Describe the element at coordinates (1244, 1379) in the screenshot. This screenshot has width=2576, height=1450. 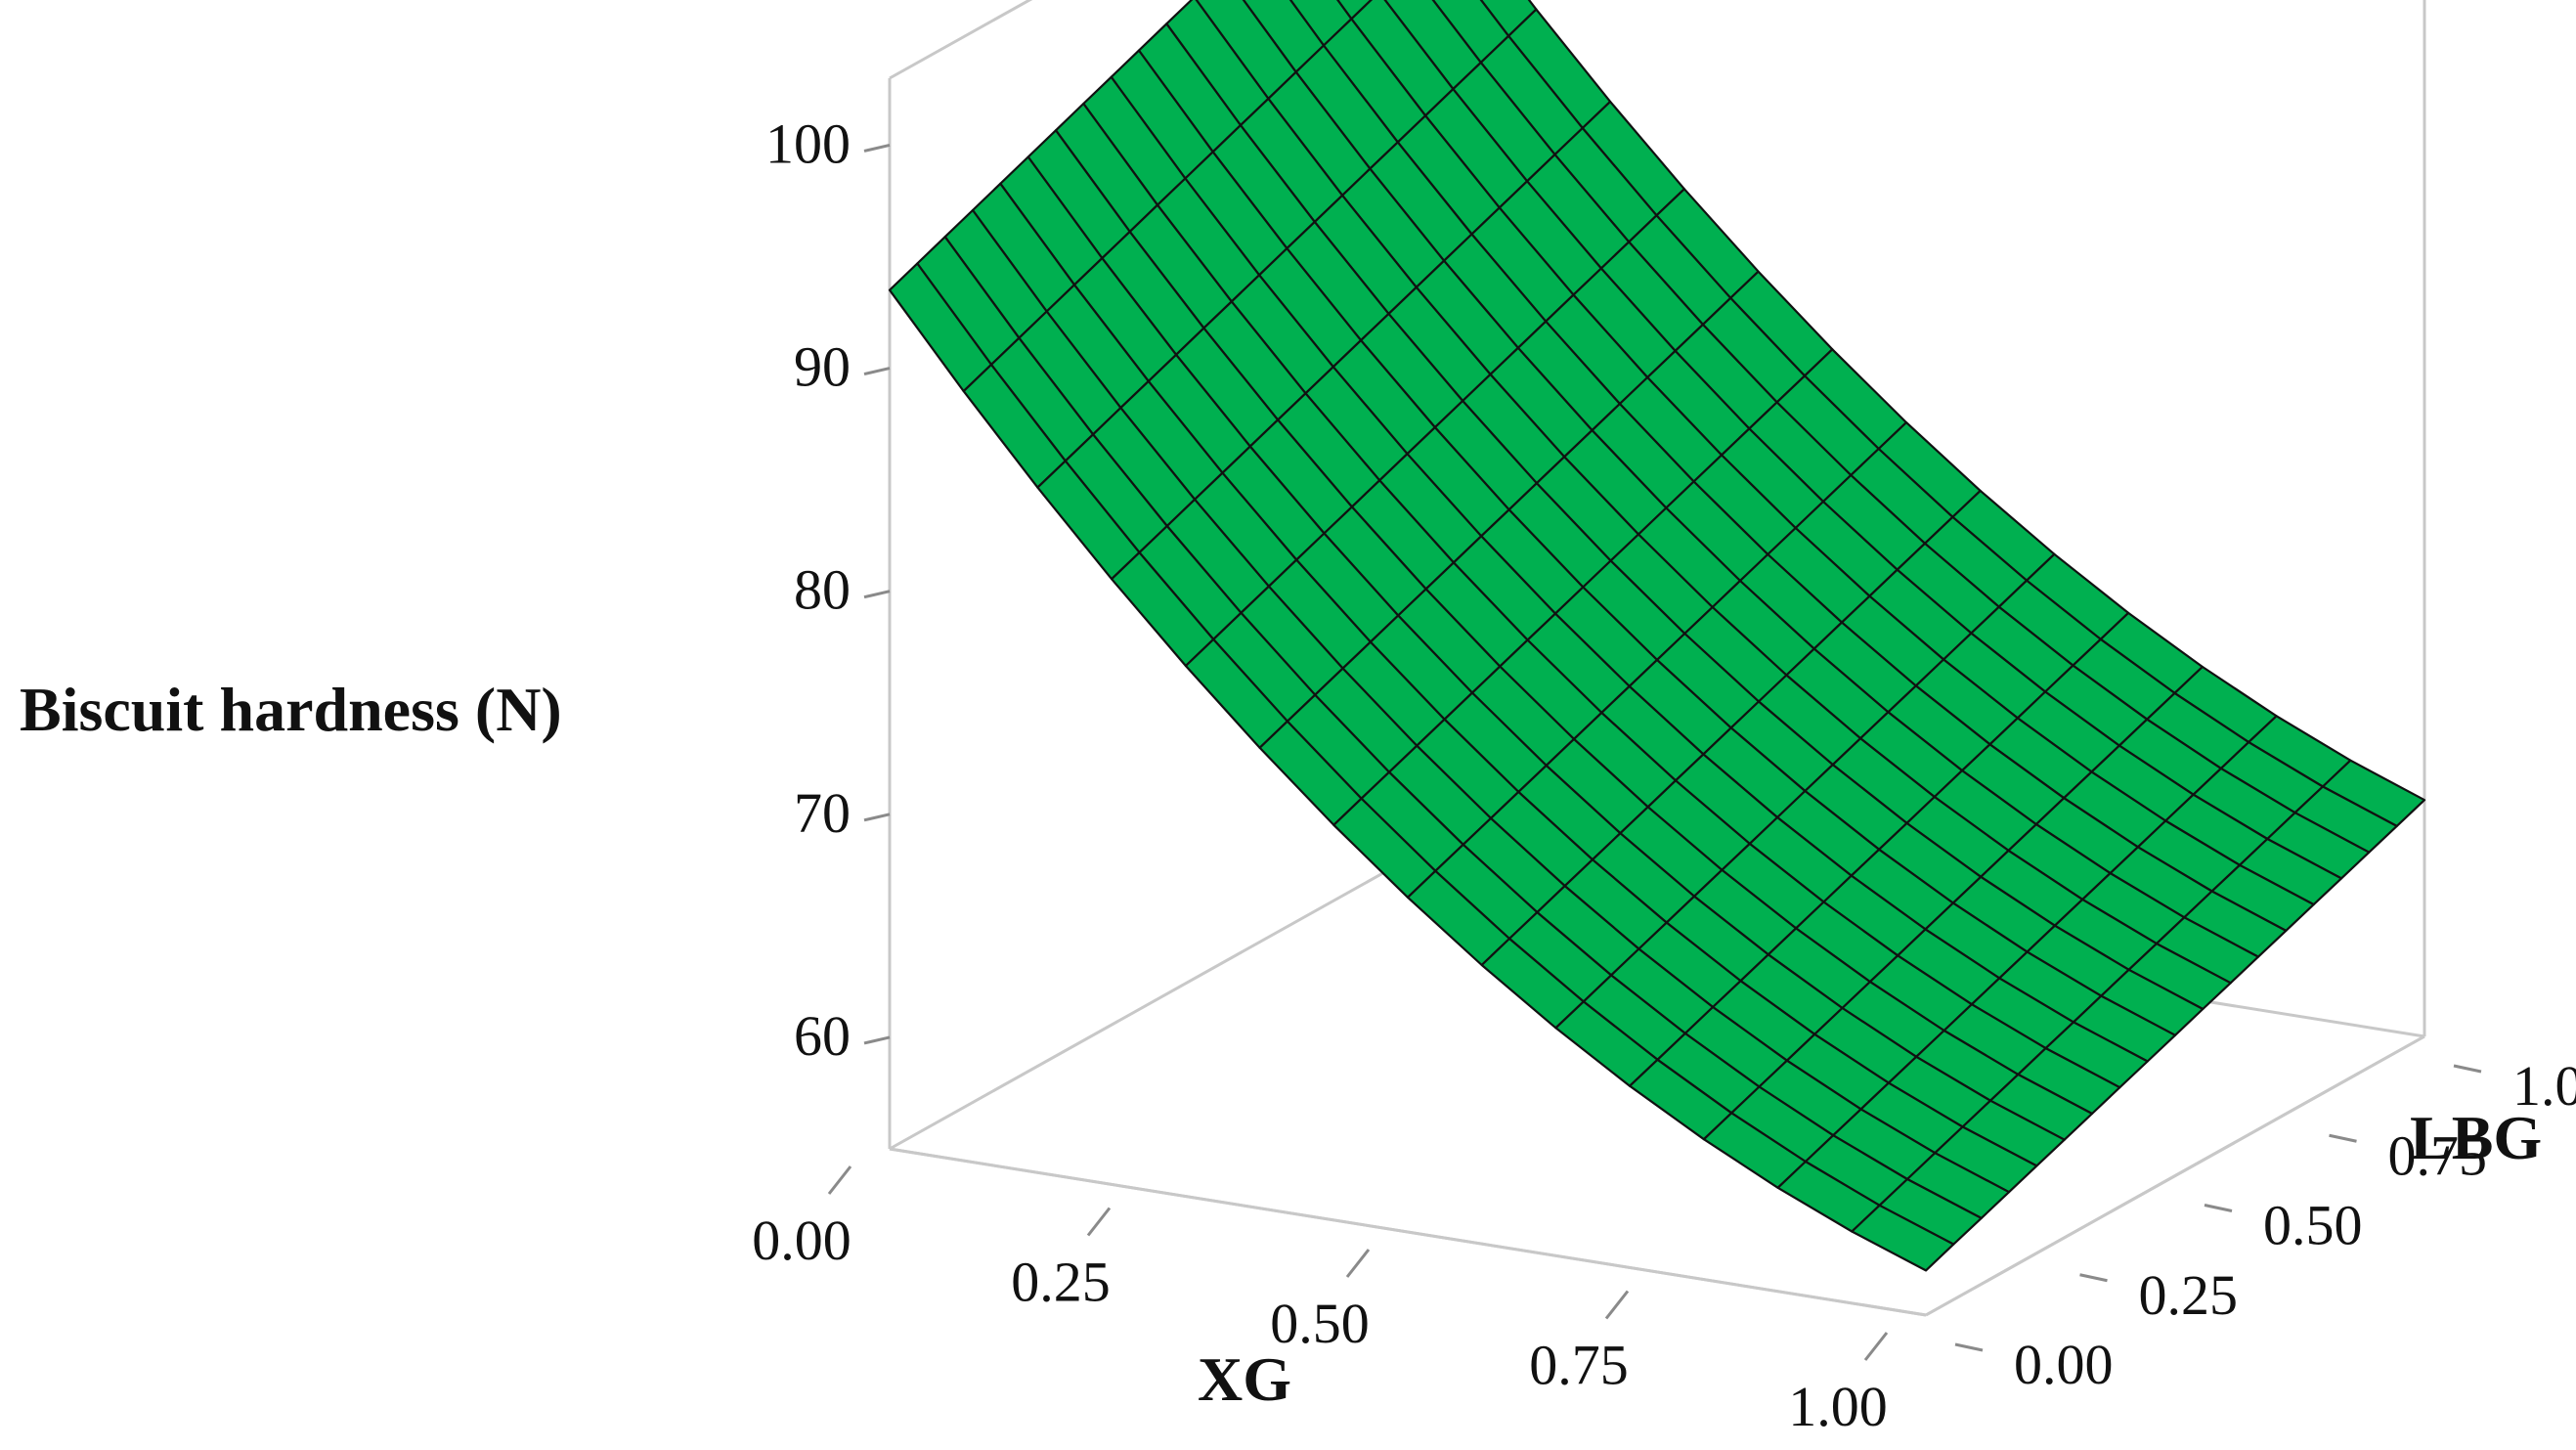
I see `x-axis-title: XG` at that location.